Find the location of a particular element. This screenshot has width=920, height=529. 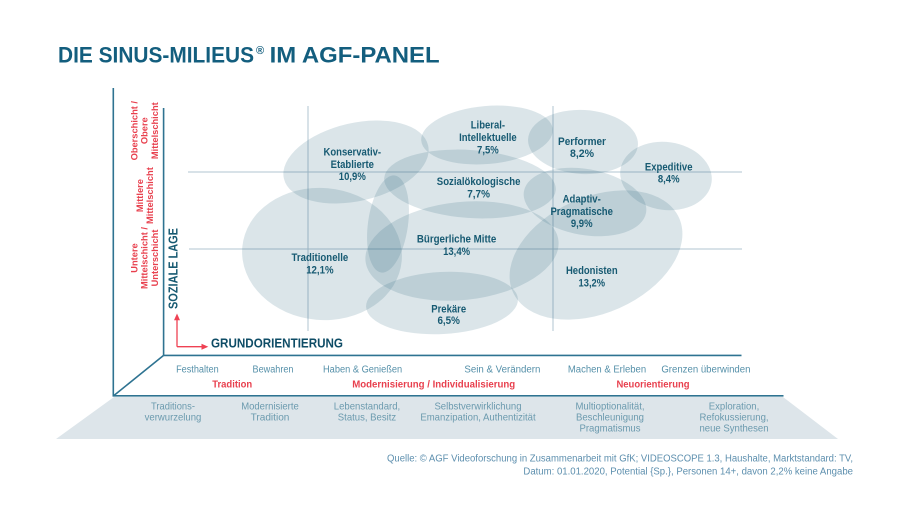

svg-text: DIE SINUS-MILIEUS is located at coordinates (156, 55).